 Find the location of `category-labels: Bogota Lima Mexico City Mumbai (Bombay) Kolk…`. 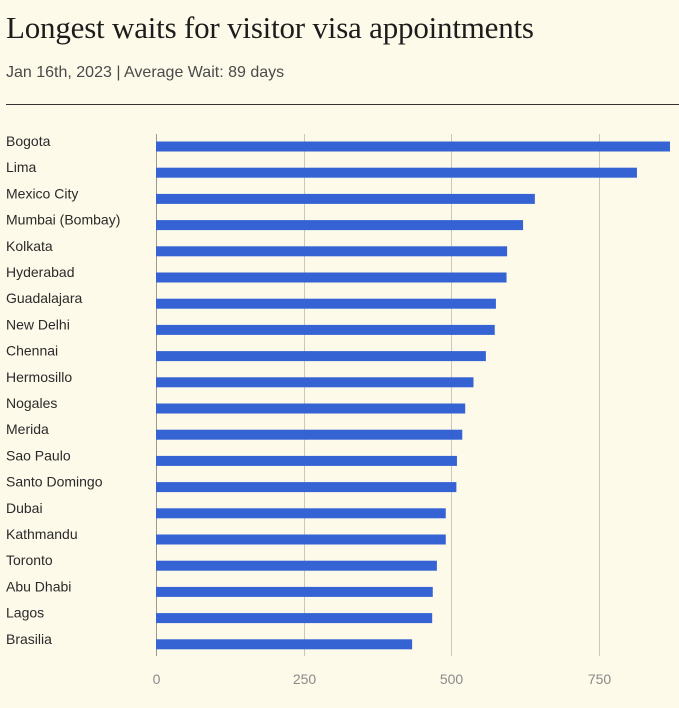

category-labels: Bogota Lima Mexico City Mumbai (Bombay) Kolk… is located at coordinates (63, 390).